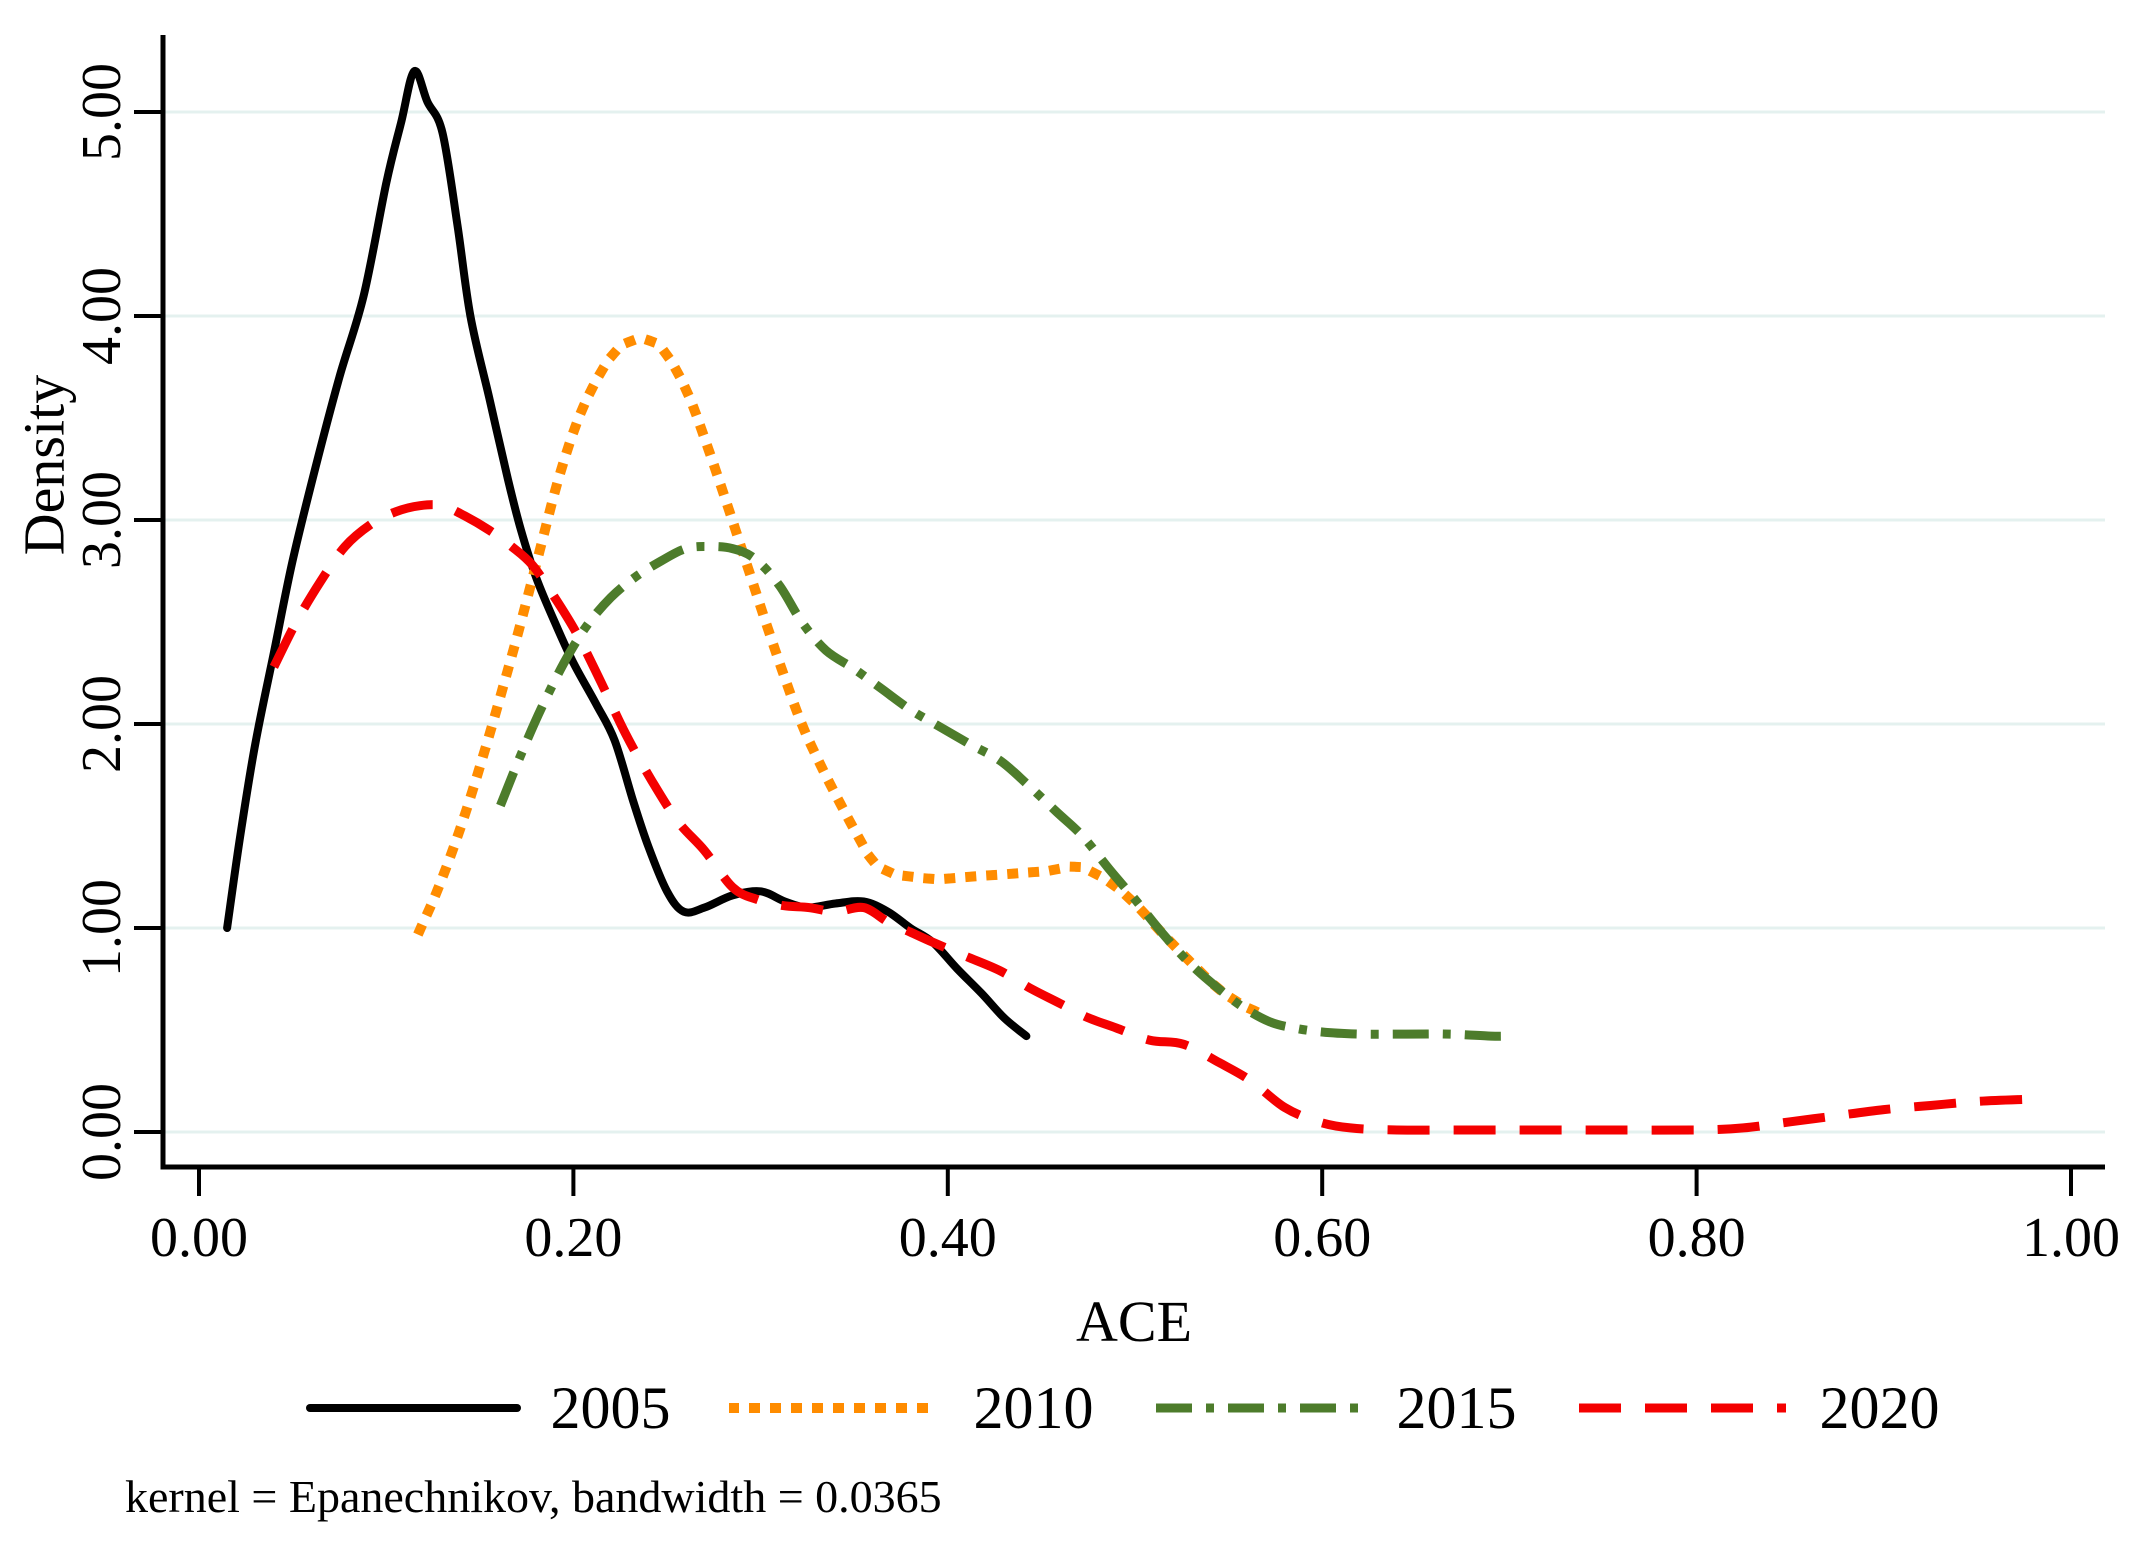 Image resolution: width=2145 pixels, height=1556 pixels. Describe the element at coordinates (1682, 1408) in the screenshot. I see `legend-line-sample-dashed` at that location.